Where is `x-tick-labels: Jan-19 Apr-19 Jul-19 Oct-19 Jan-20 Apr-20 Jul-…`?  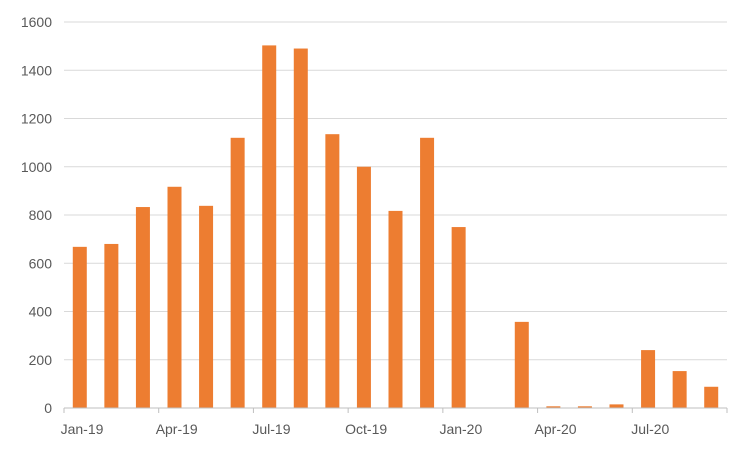 x-tick-labels: Jan-19 Apr-19 Jul-19 Oct-19 Jan-20 Apr-20 Jul-… is located at coordinates (365, 429).